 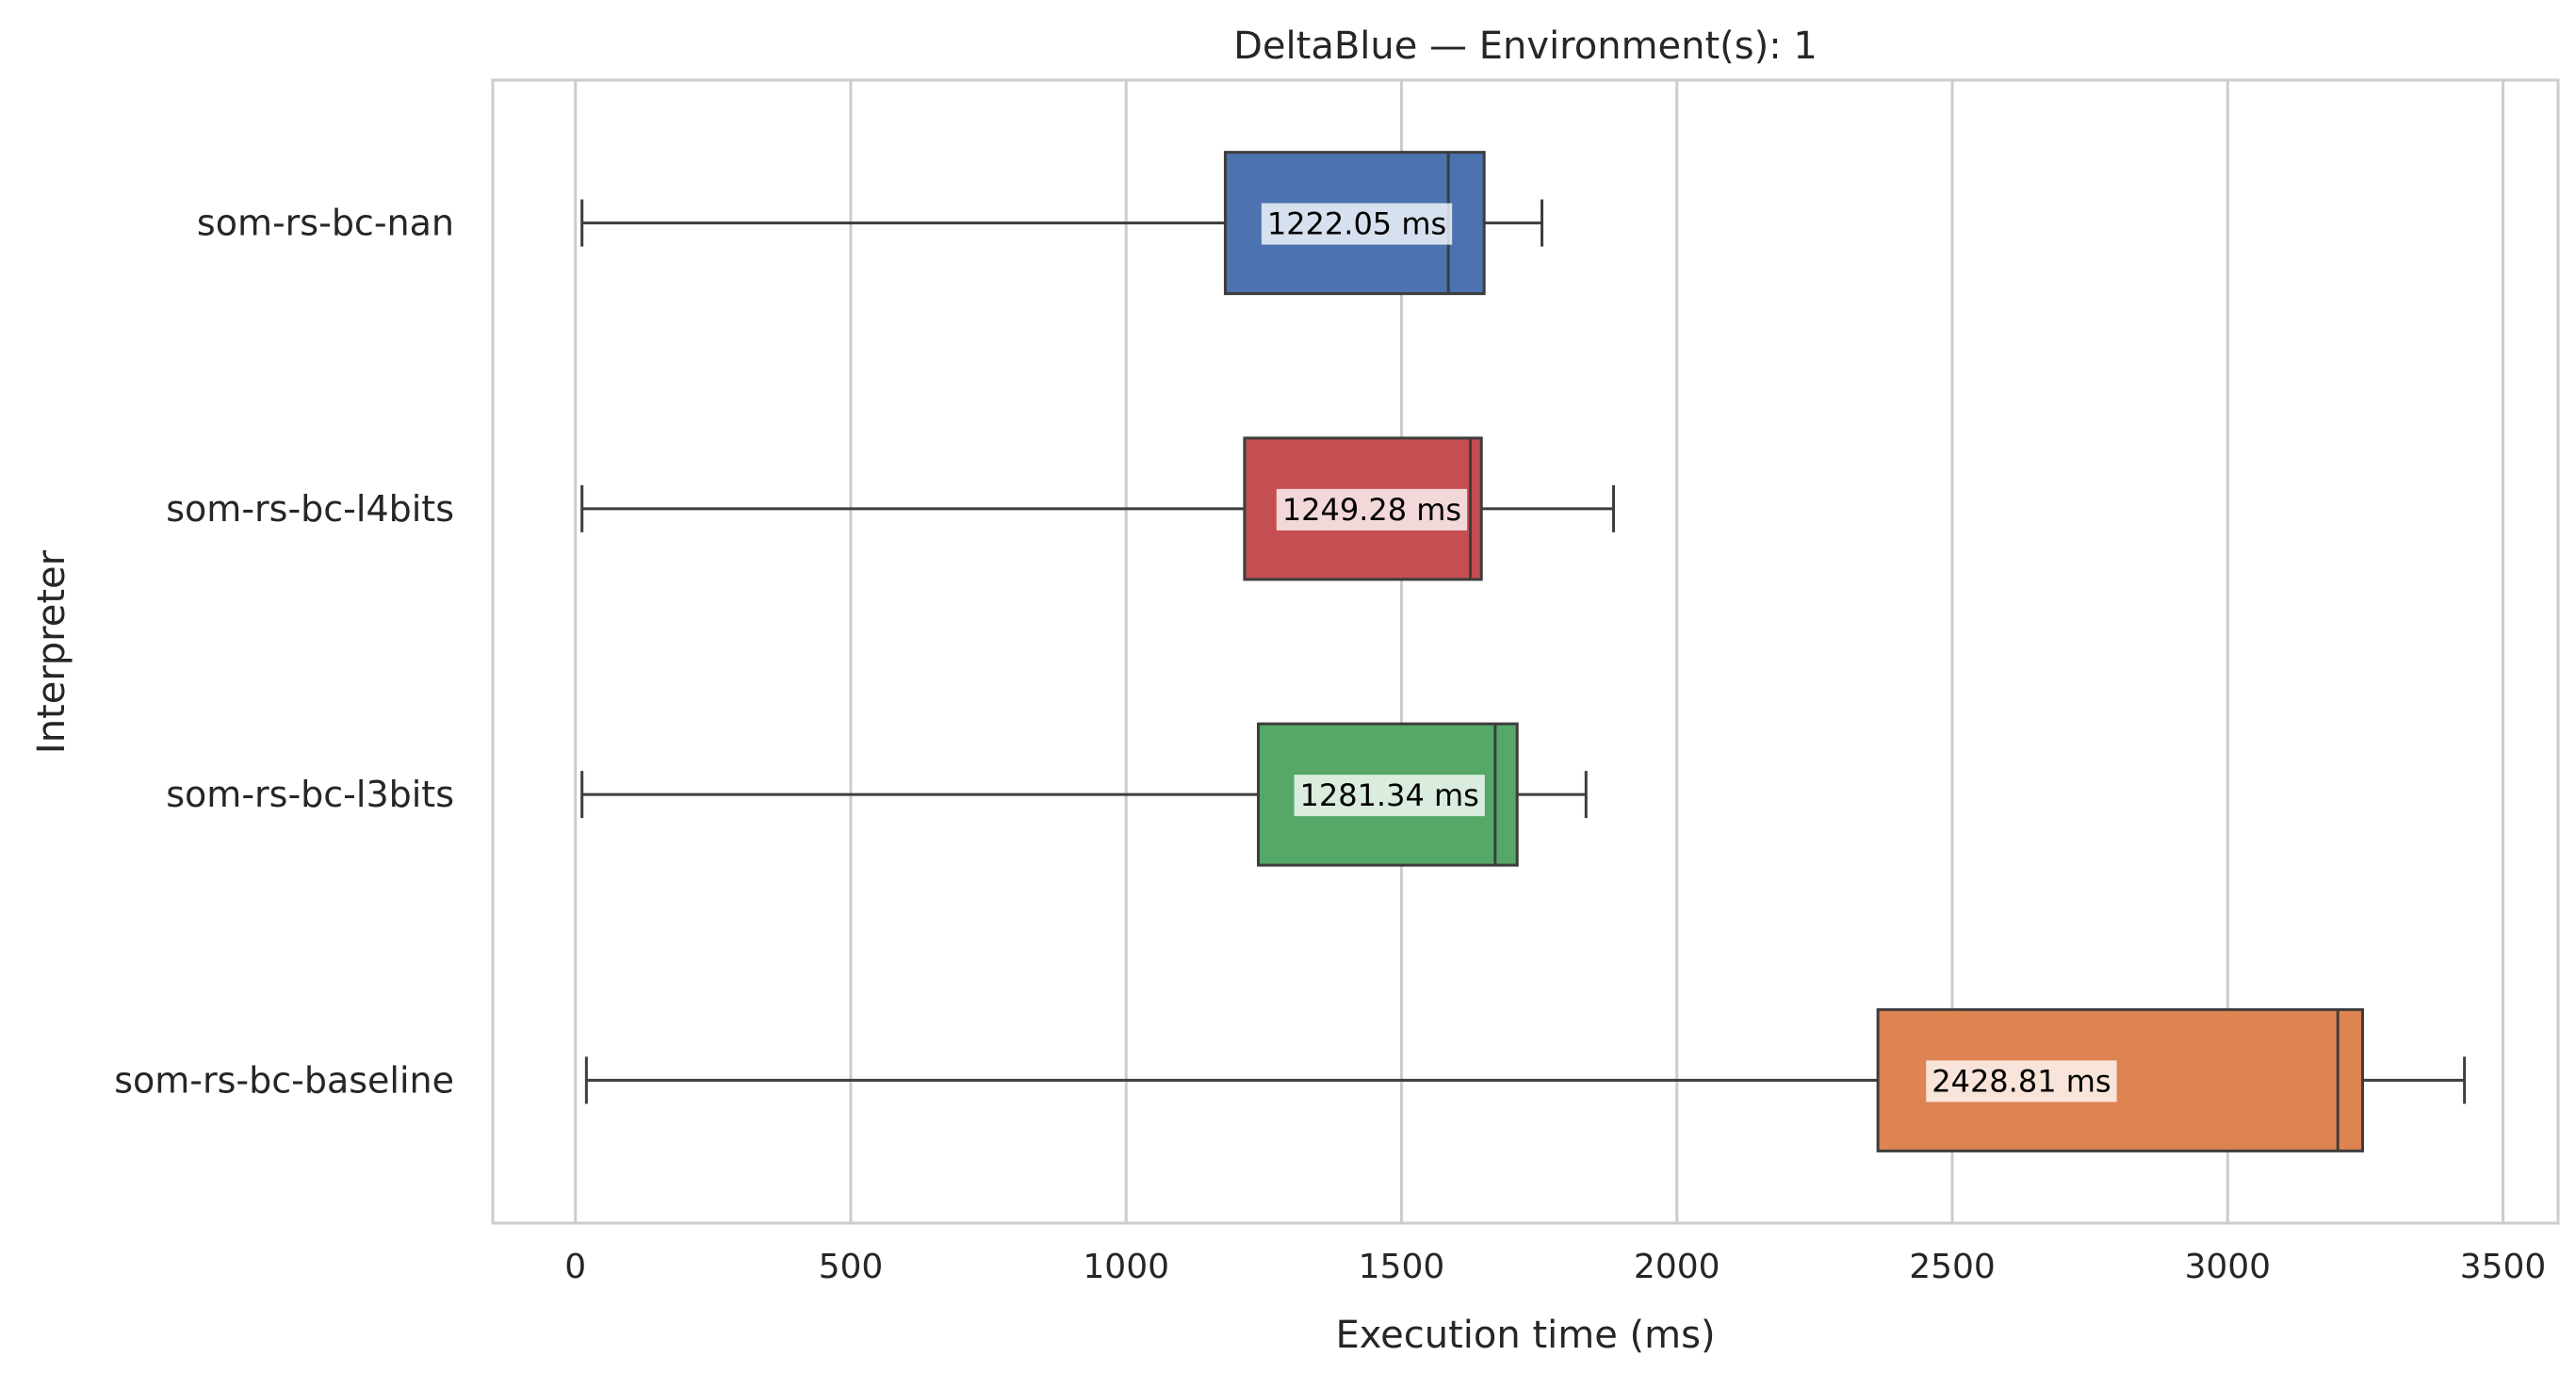 I want to click on x-tick-label: 0, so click(x=575, y=1267).